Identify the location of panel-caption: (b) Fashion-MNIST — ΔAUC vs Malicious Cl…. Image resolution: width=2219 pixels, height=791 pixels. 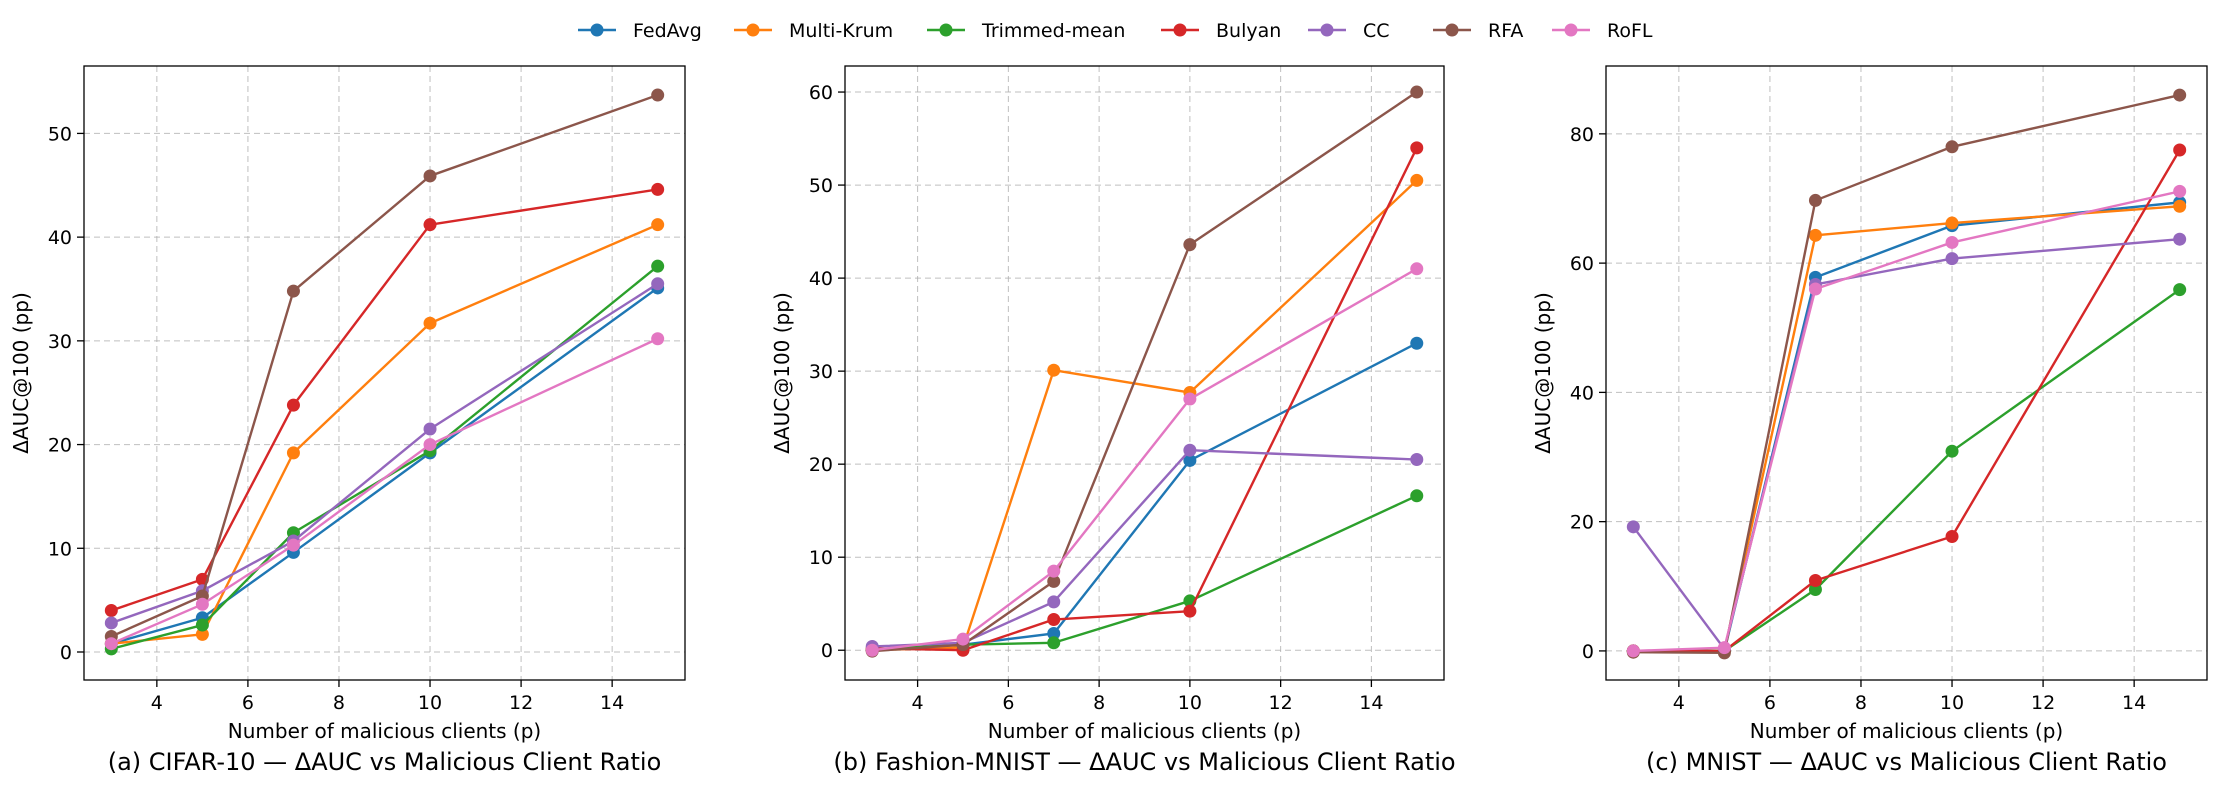
(1144, 762).